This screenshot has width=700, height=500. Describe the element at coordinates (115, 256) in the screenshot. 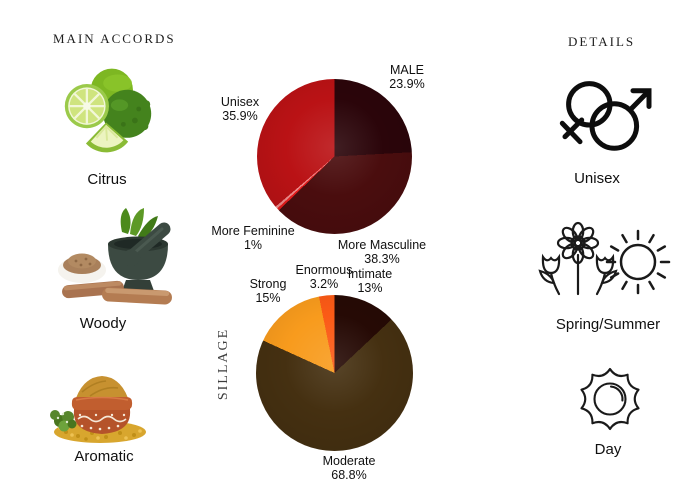

I see `mortar-pestle-sandalwood-illustration` at that location.